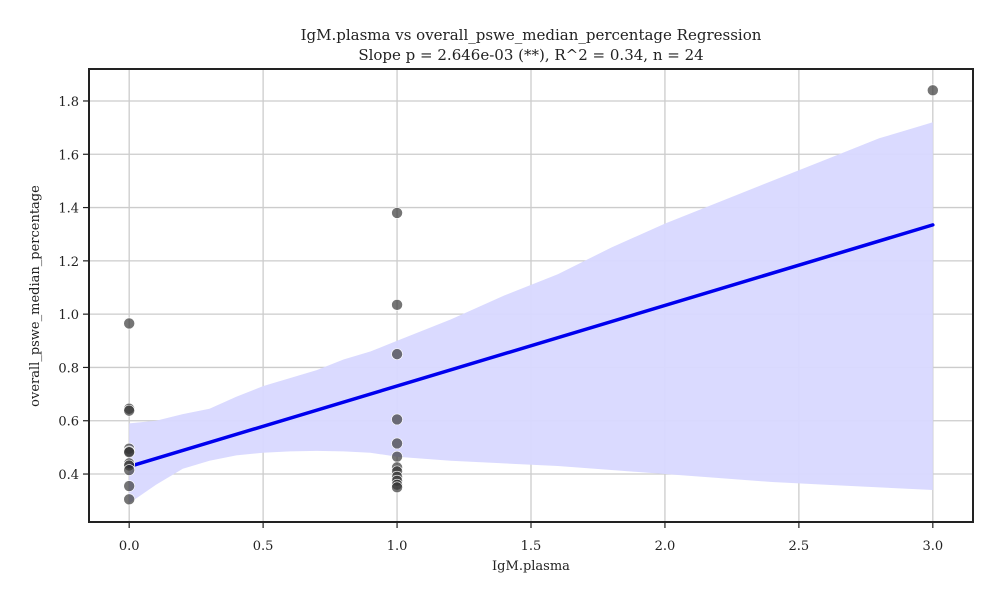  I want to click on y-tick-label: 1.4, so click(68, 209).